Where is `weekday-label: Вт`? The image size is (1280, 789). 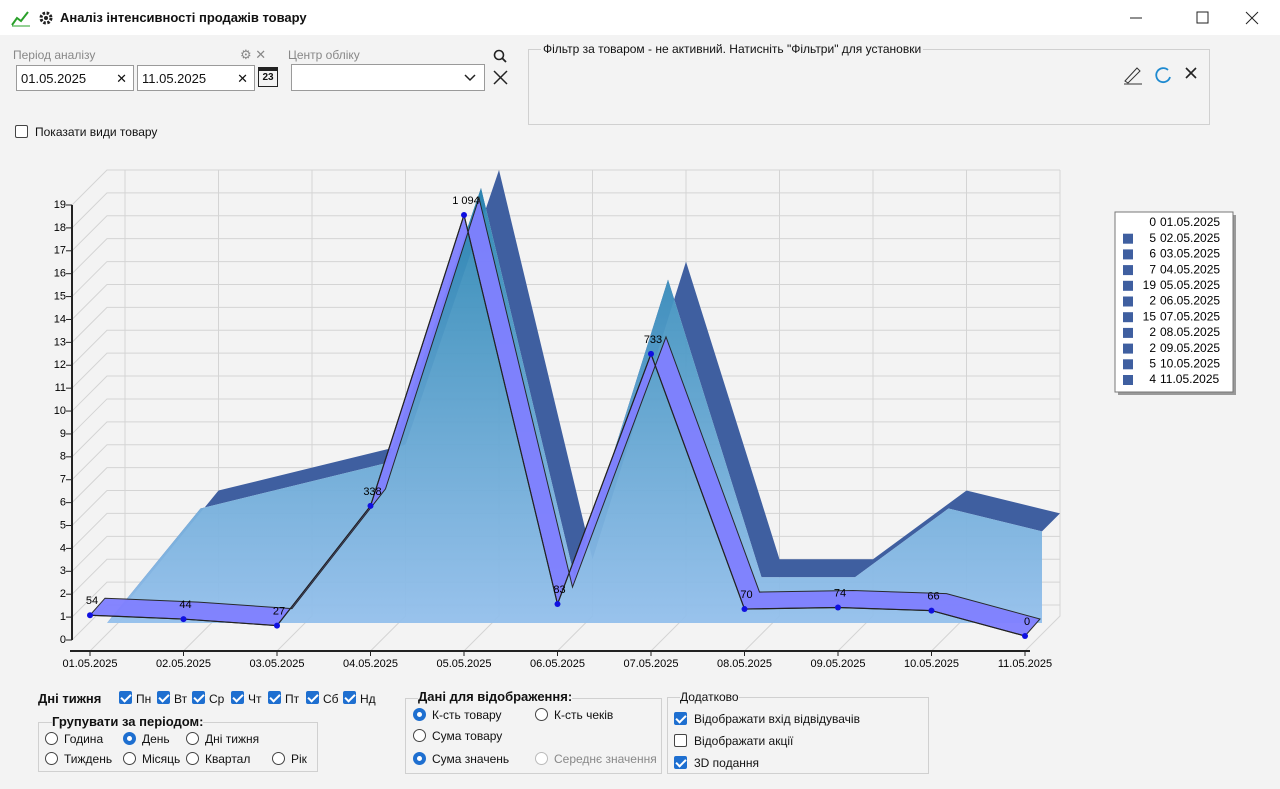
weekday-label: Вт is located at coordinates (180, 699).